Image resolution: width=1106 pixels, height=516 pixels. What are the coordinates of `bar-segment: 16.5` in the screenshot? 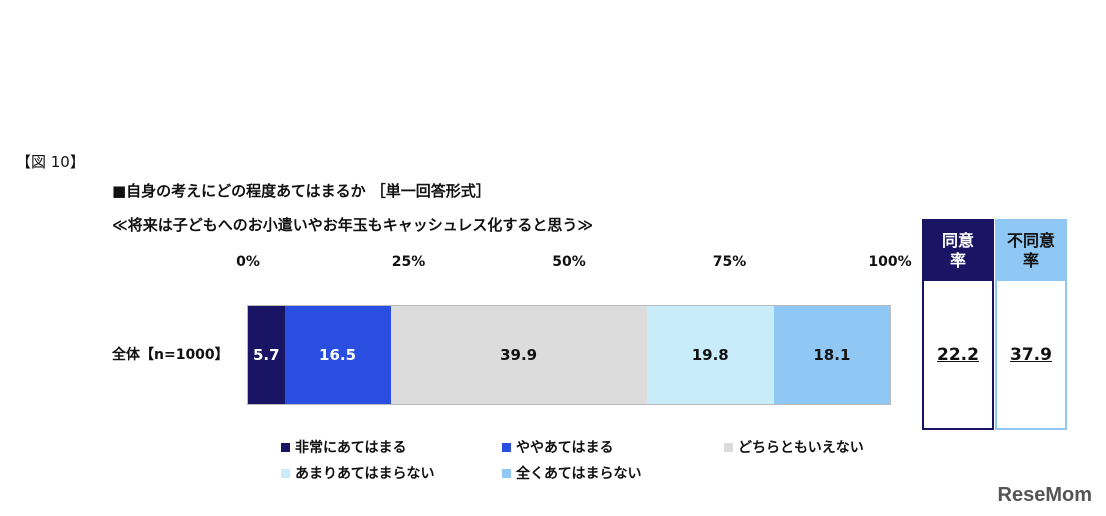 It's located at (337, 355).